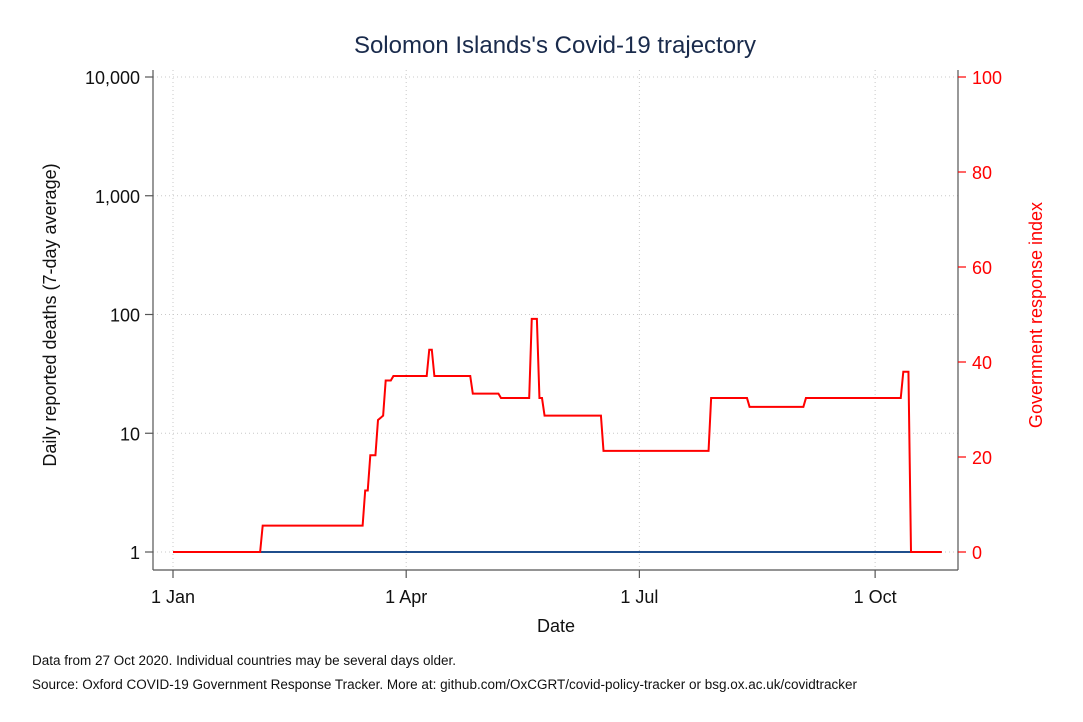 This screenshot has width=1083, height=722. I want to click on y-right-tick-label: 60, so click(982, 268).